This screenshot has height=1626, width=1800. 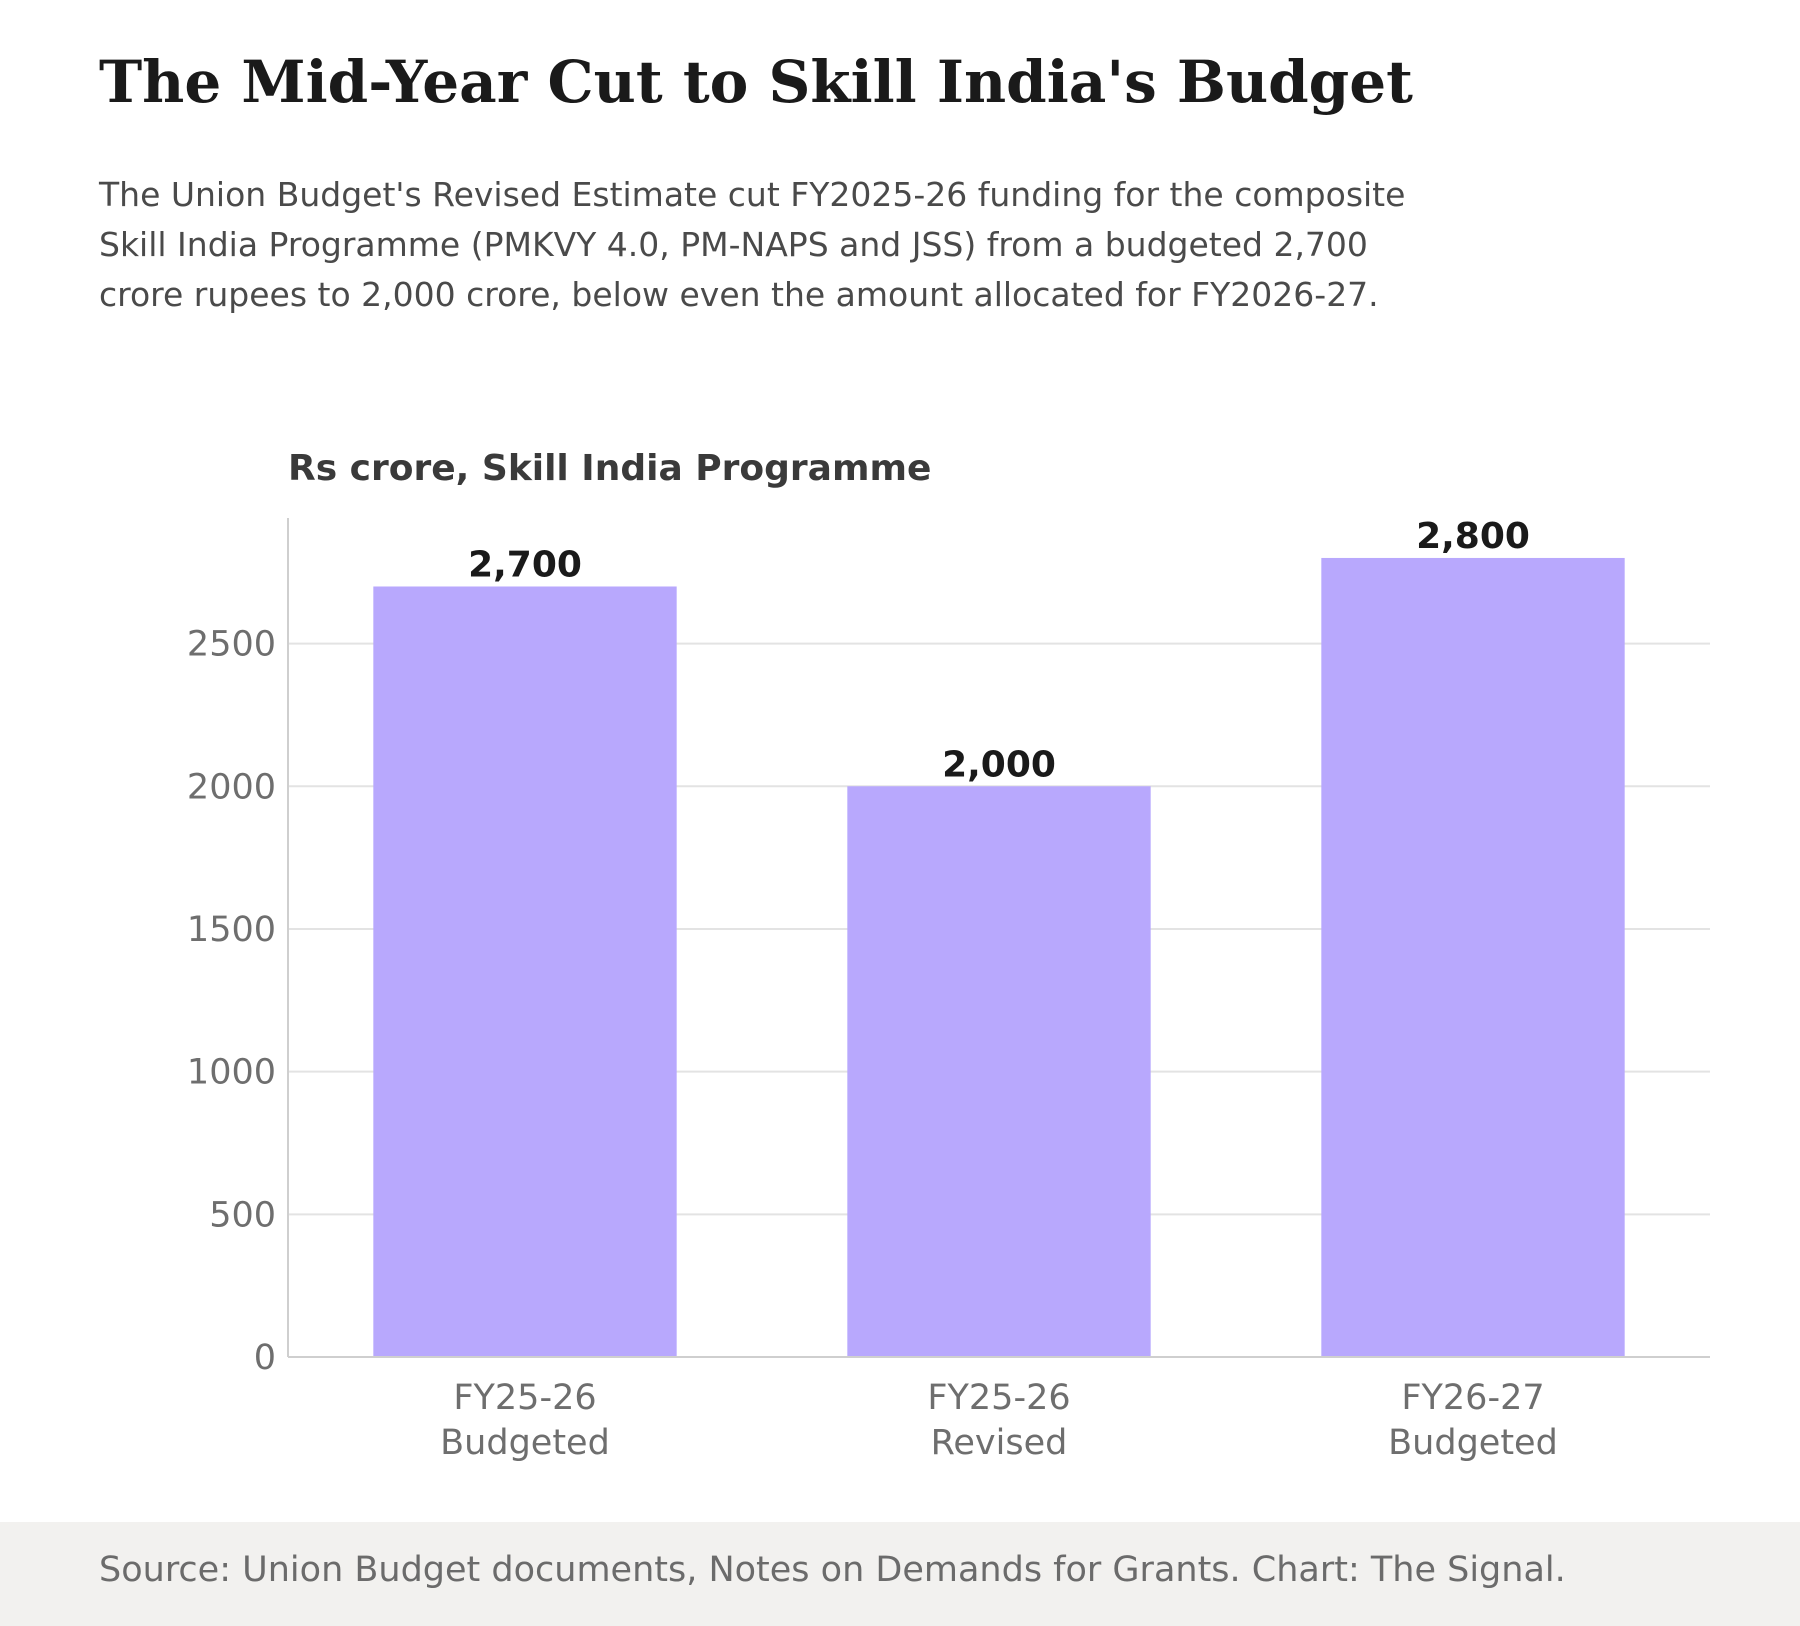 What do you see at coordinates (242, 1215) in the screenshot?
I see `y-tick-label: 500` at bounding box center [242, 1215].